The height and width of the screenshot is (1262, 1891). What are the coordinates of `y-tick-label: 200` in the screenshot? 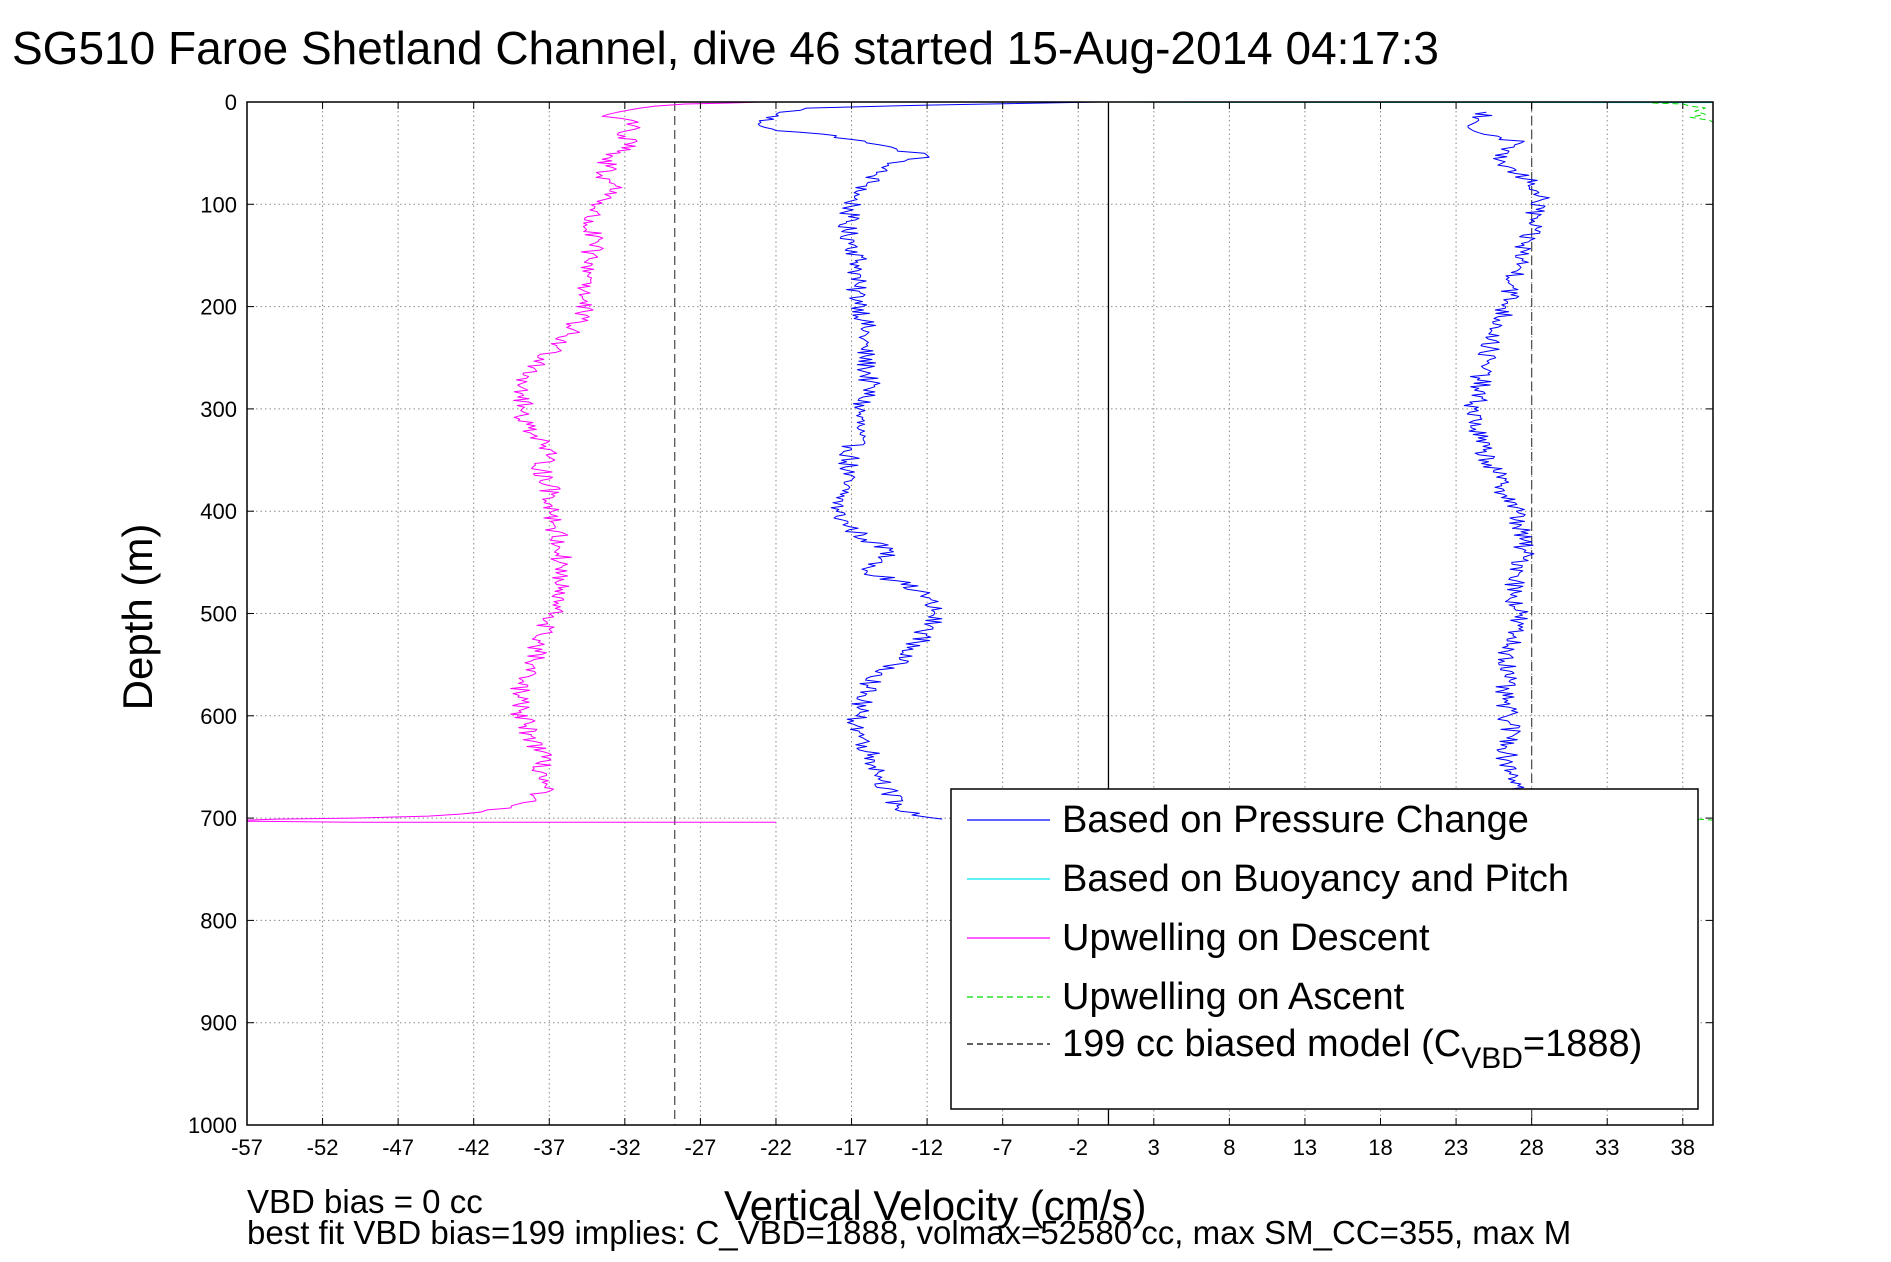 It's located at (218, 307).